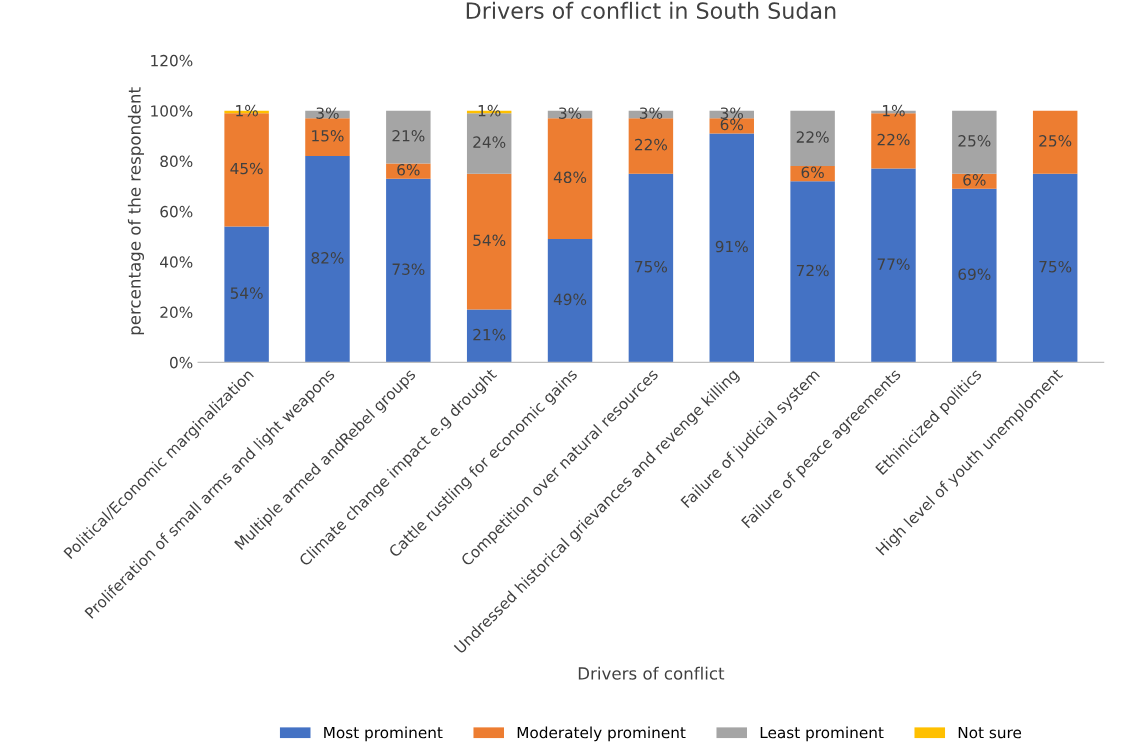 Image resolution: width=1132 pixels, height=755 pixels. Describe the element at coordinates (489, 142) in the screenshot. I see `data-label: 24%` at that location.